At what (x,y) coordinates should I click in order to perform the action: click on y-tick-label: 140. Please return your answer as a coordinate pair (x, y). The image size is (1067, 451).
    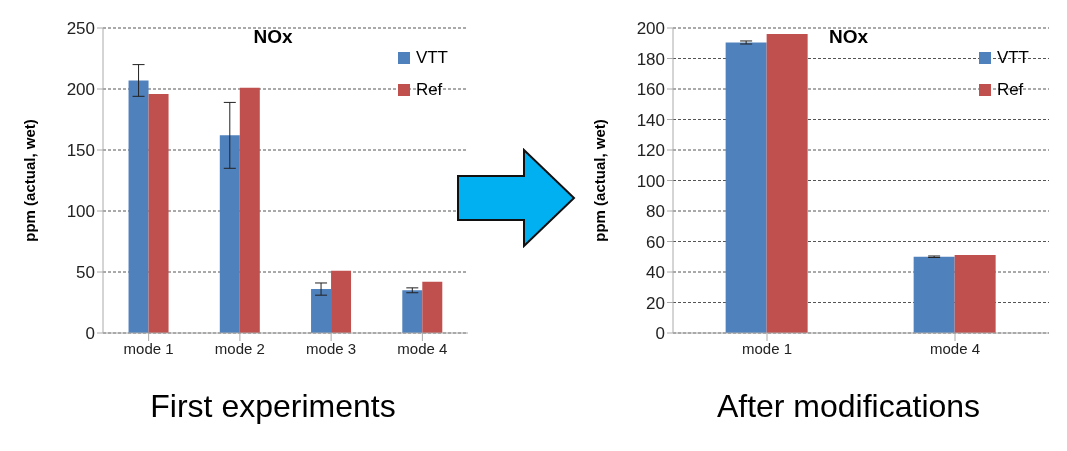
    Looking at the image, I should click on (650, 120).